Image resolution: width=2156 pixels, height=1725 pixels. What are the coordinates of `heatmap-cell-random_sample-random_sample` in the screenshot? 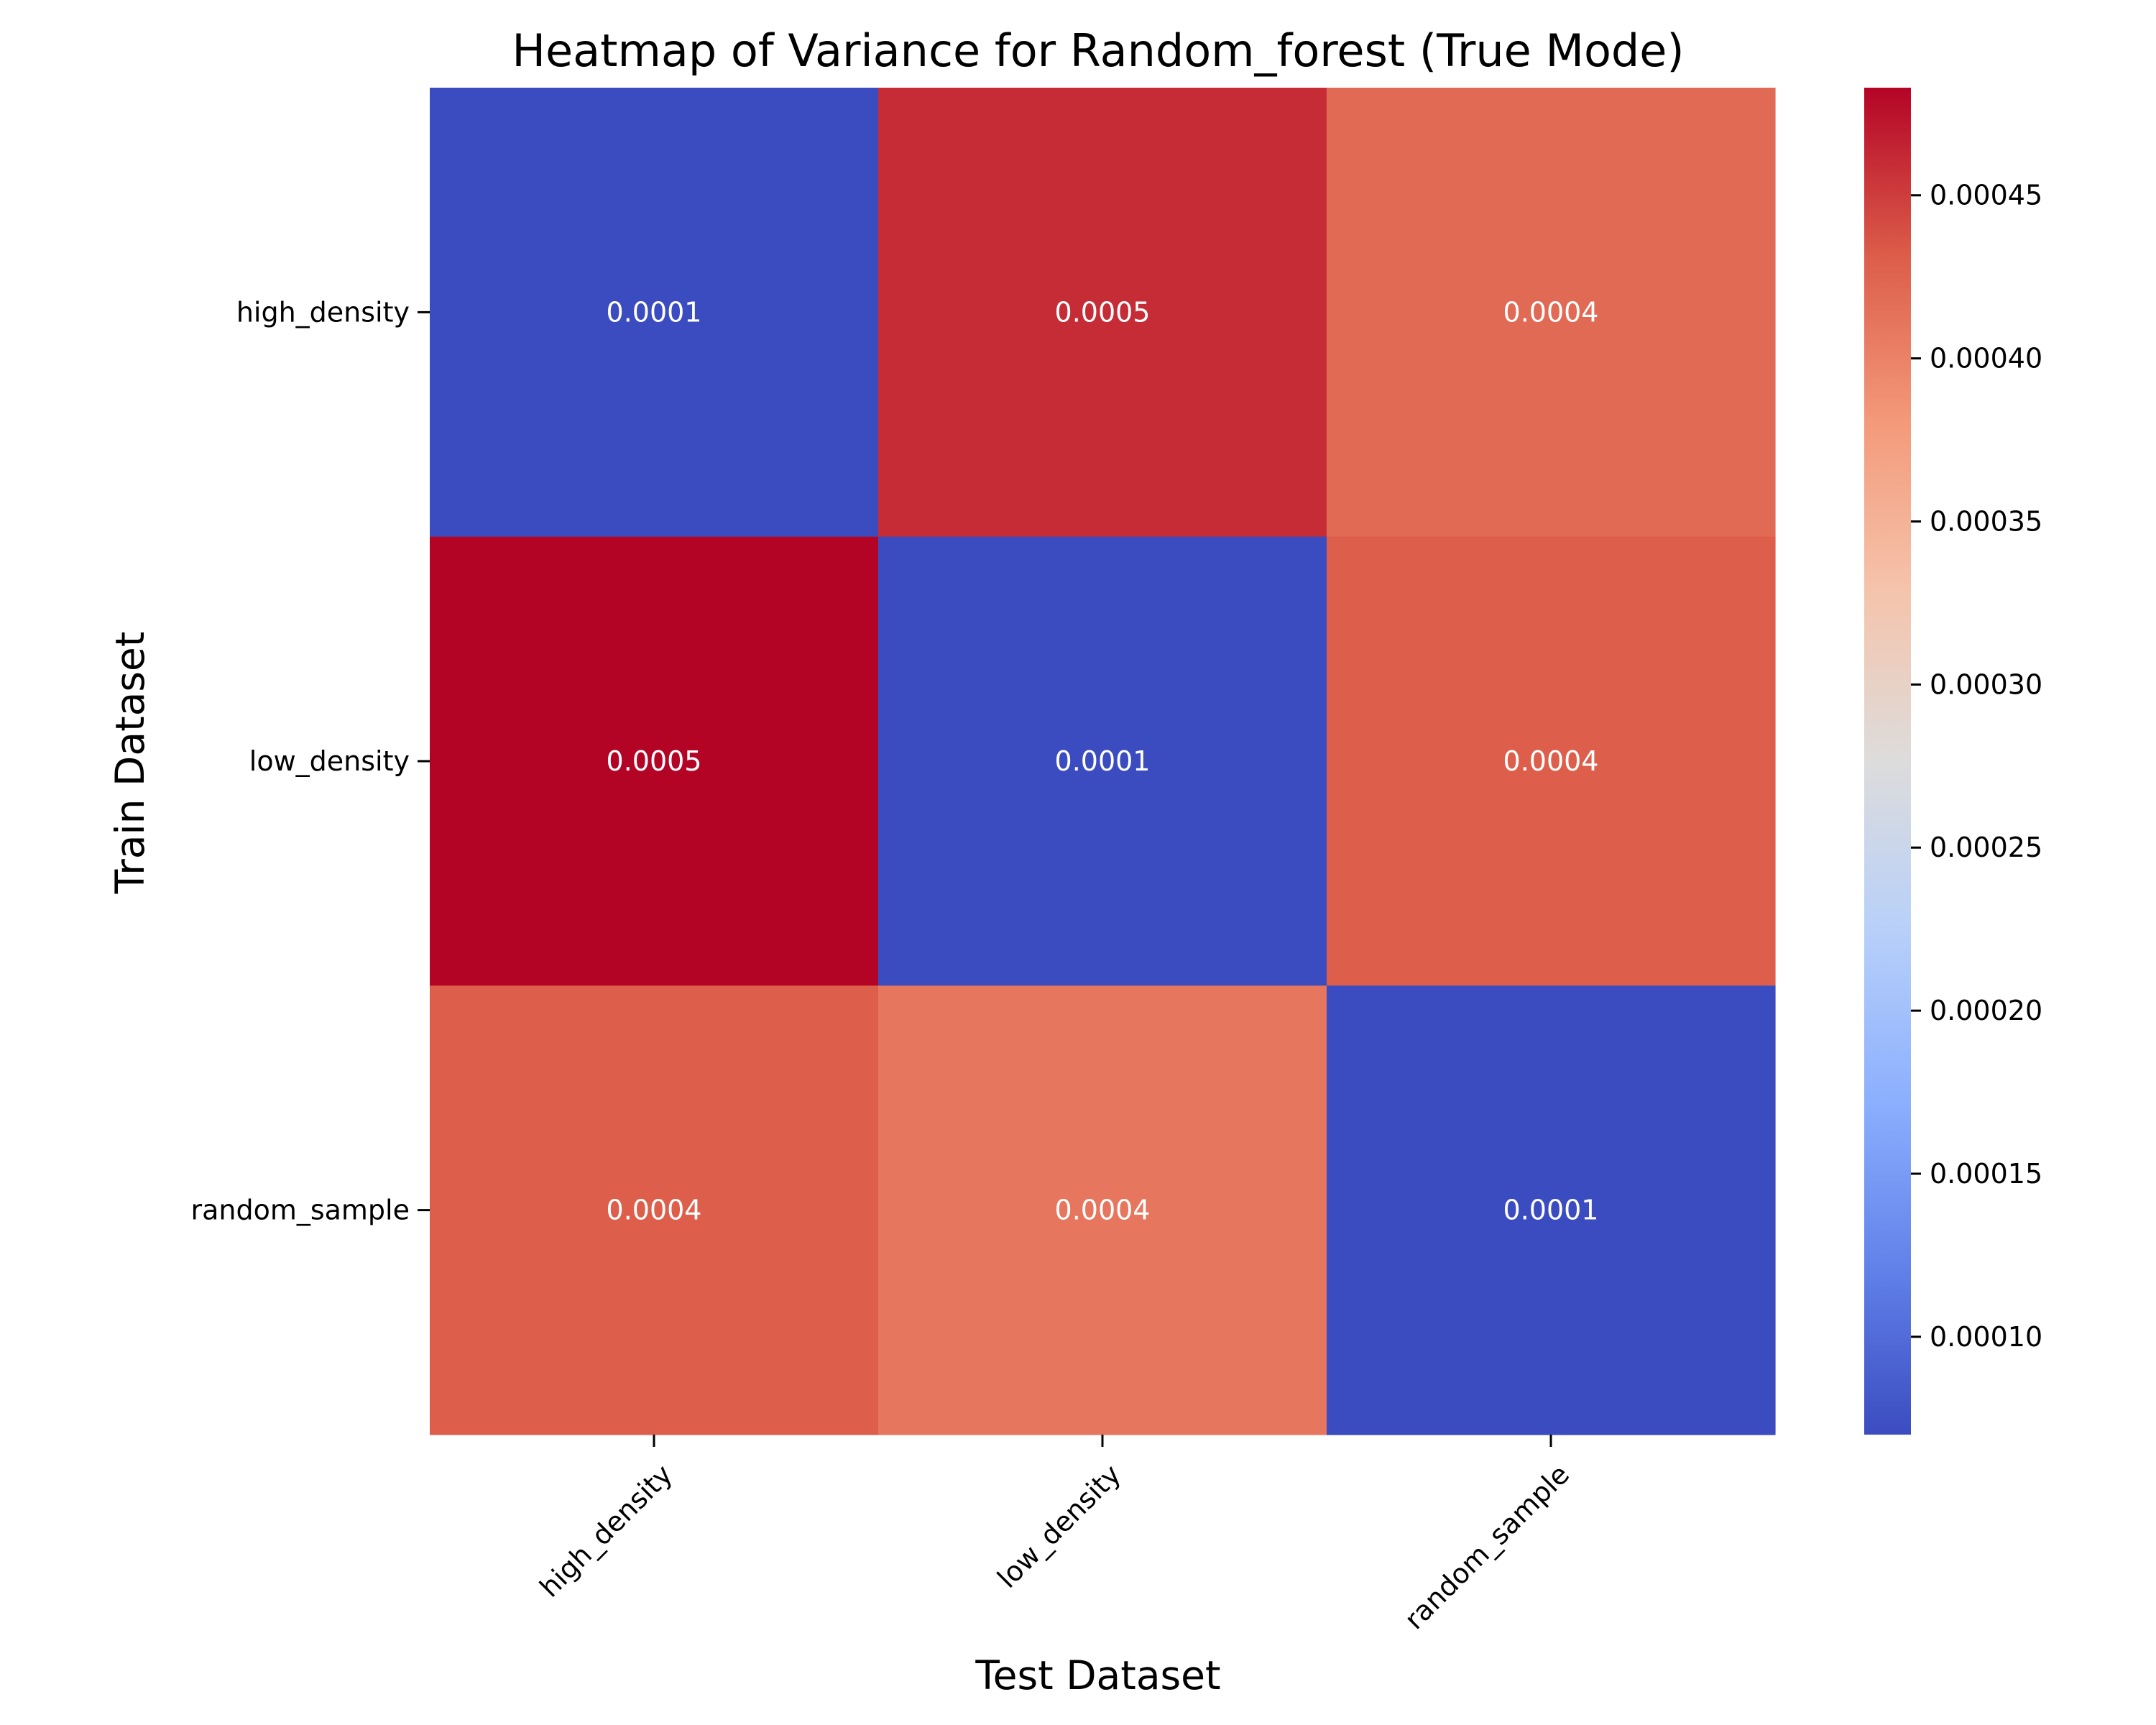 It's located at (1552, 1210).